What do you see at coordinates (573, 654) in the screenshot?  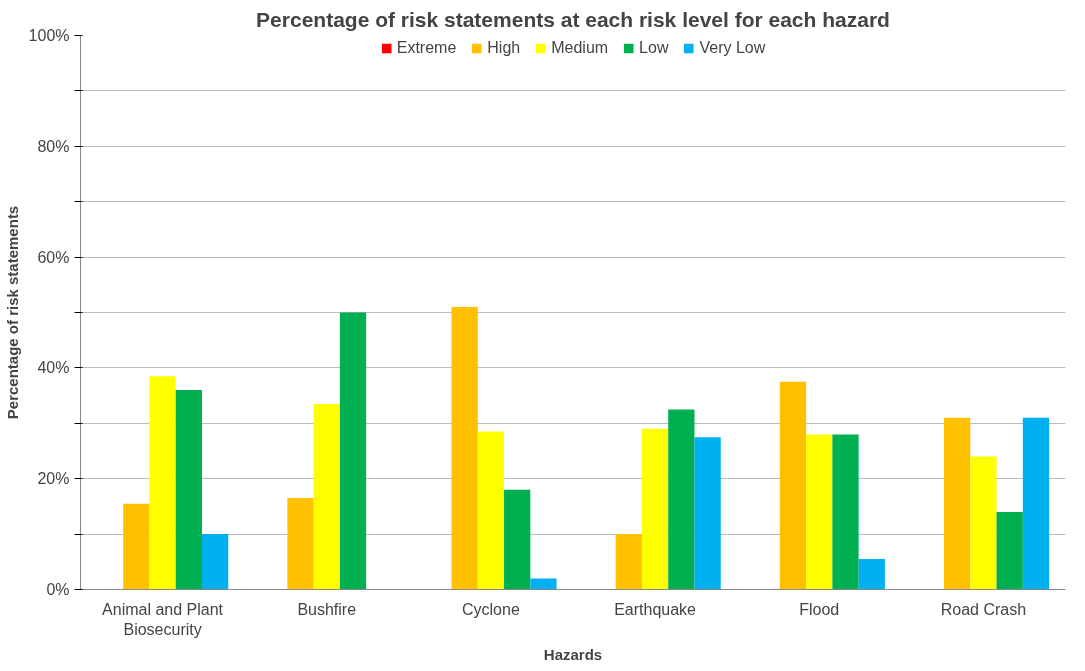 I see `x-axis-title: Hazards` at bounding box center [573, 654].